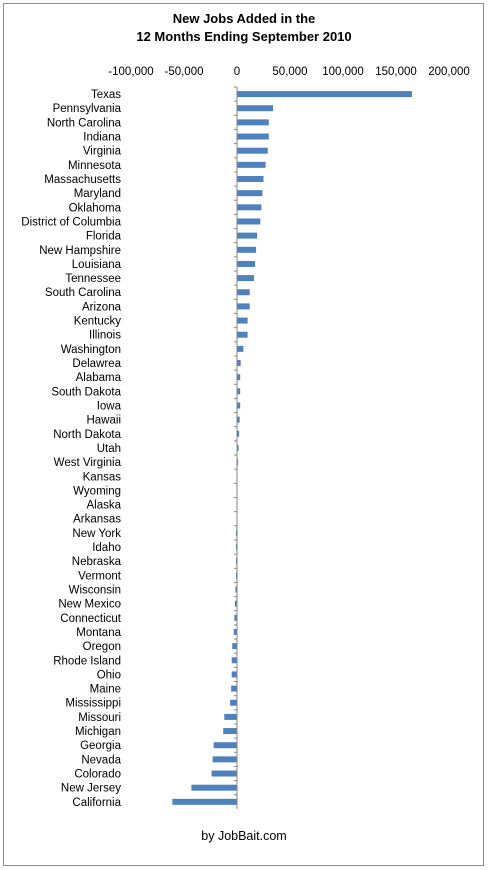  Describe the element at coordinates (109, 406) in the screenshot. I see `category-label: Iowa` at that location.